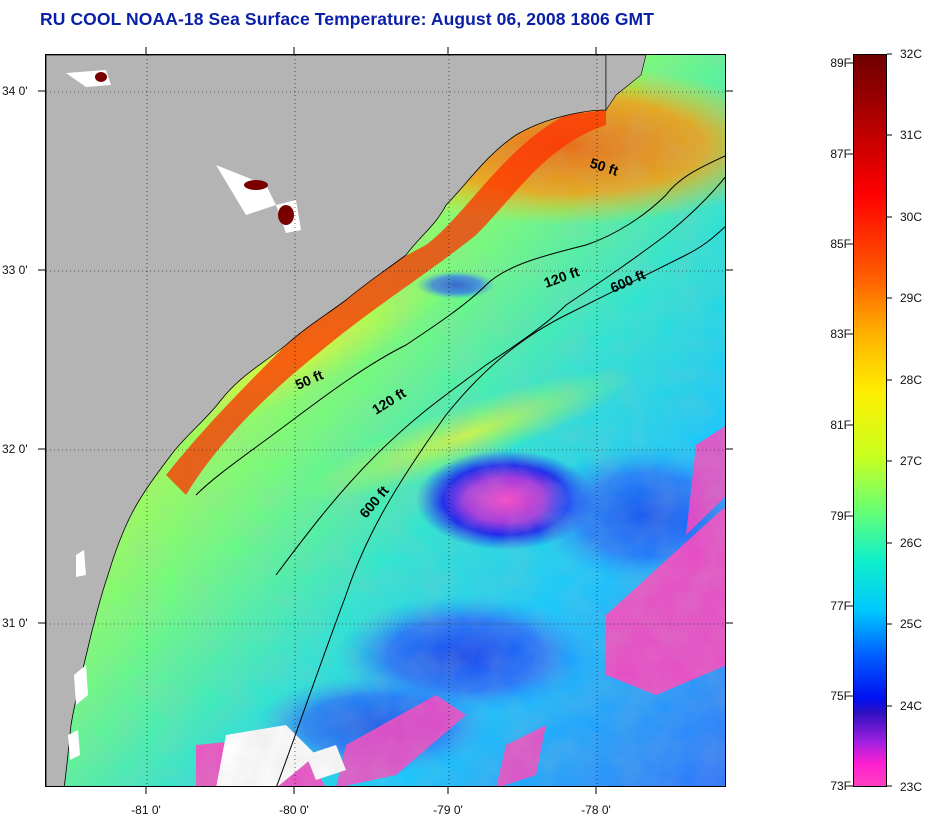 This screenshot has width=936, height=817. What do you see at coordinates (911, 54) in the screenshot?
I see `colorbar-c-32: 32C` at bounding box center [911, 54].